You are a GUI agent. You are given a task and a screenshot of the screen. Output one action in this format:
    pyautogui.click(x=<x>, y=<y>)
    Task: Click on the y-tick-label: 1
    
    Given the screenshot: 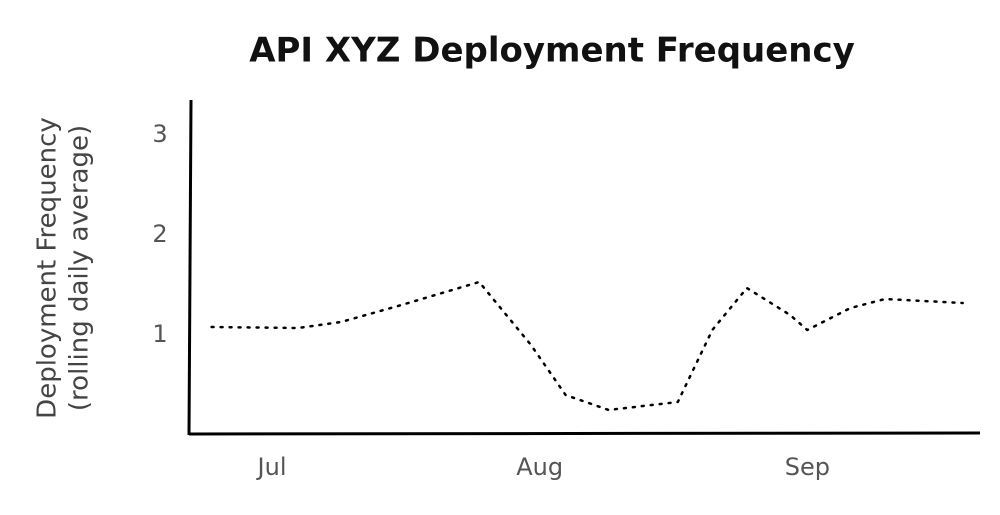 What is the action you would take?
    pyautogui.click(x=159, y=334)
    